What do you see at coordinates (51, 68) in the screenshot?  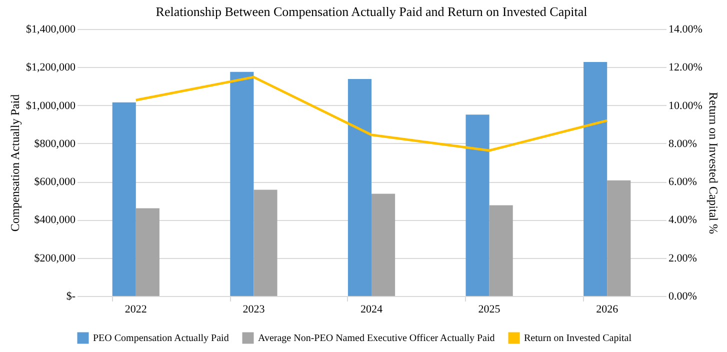 I see `y-tick-label: $1,200,000` at bounding box center [51, 68].